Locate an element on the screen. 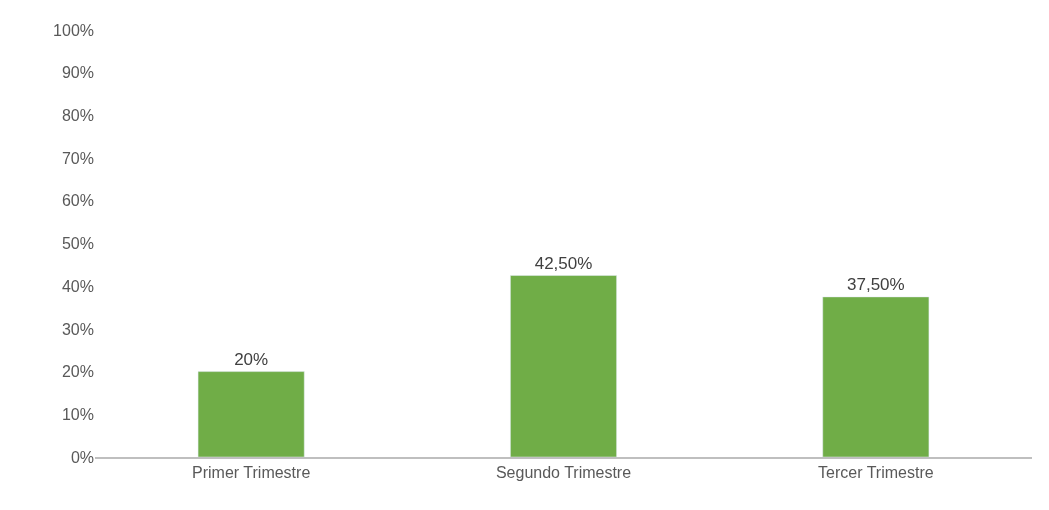 The width and height of the screenshot is (1049, 510). x-tick-label: Segundo Trimestre is located at coordinates (563, 473).